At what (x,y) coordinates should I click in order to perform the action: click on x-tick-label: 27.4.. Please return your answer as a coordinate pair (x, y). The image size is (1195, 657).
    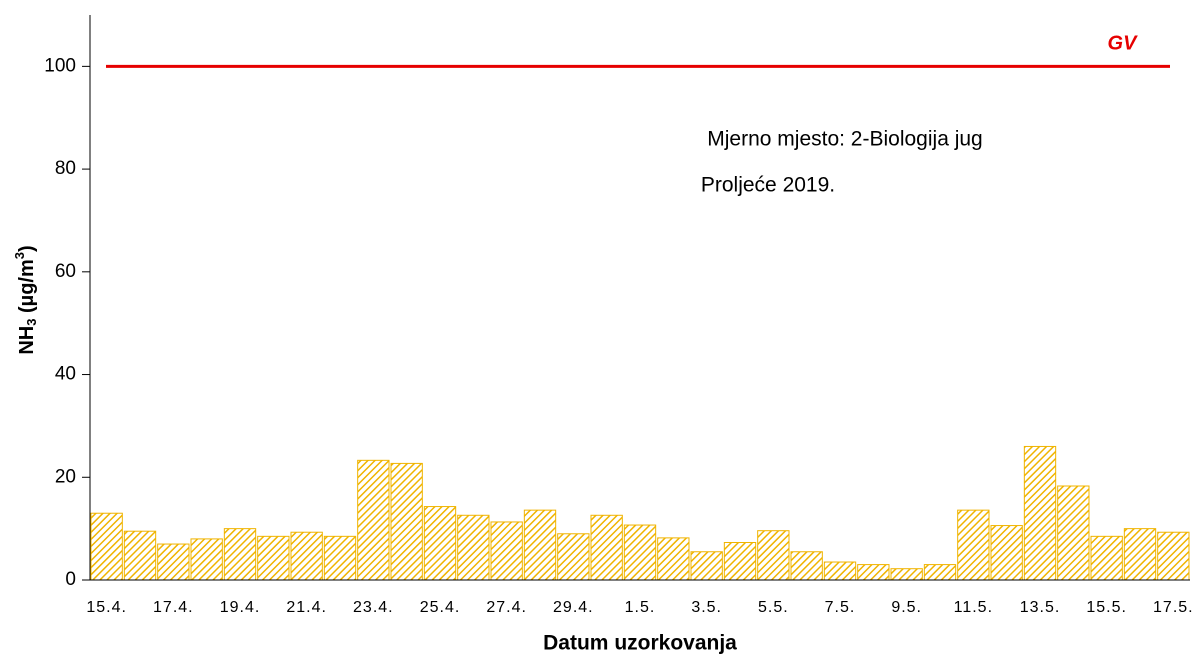
    Looking at the image, I should click on (506, 607).